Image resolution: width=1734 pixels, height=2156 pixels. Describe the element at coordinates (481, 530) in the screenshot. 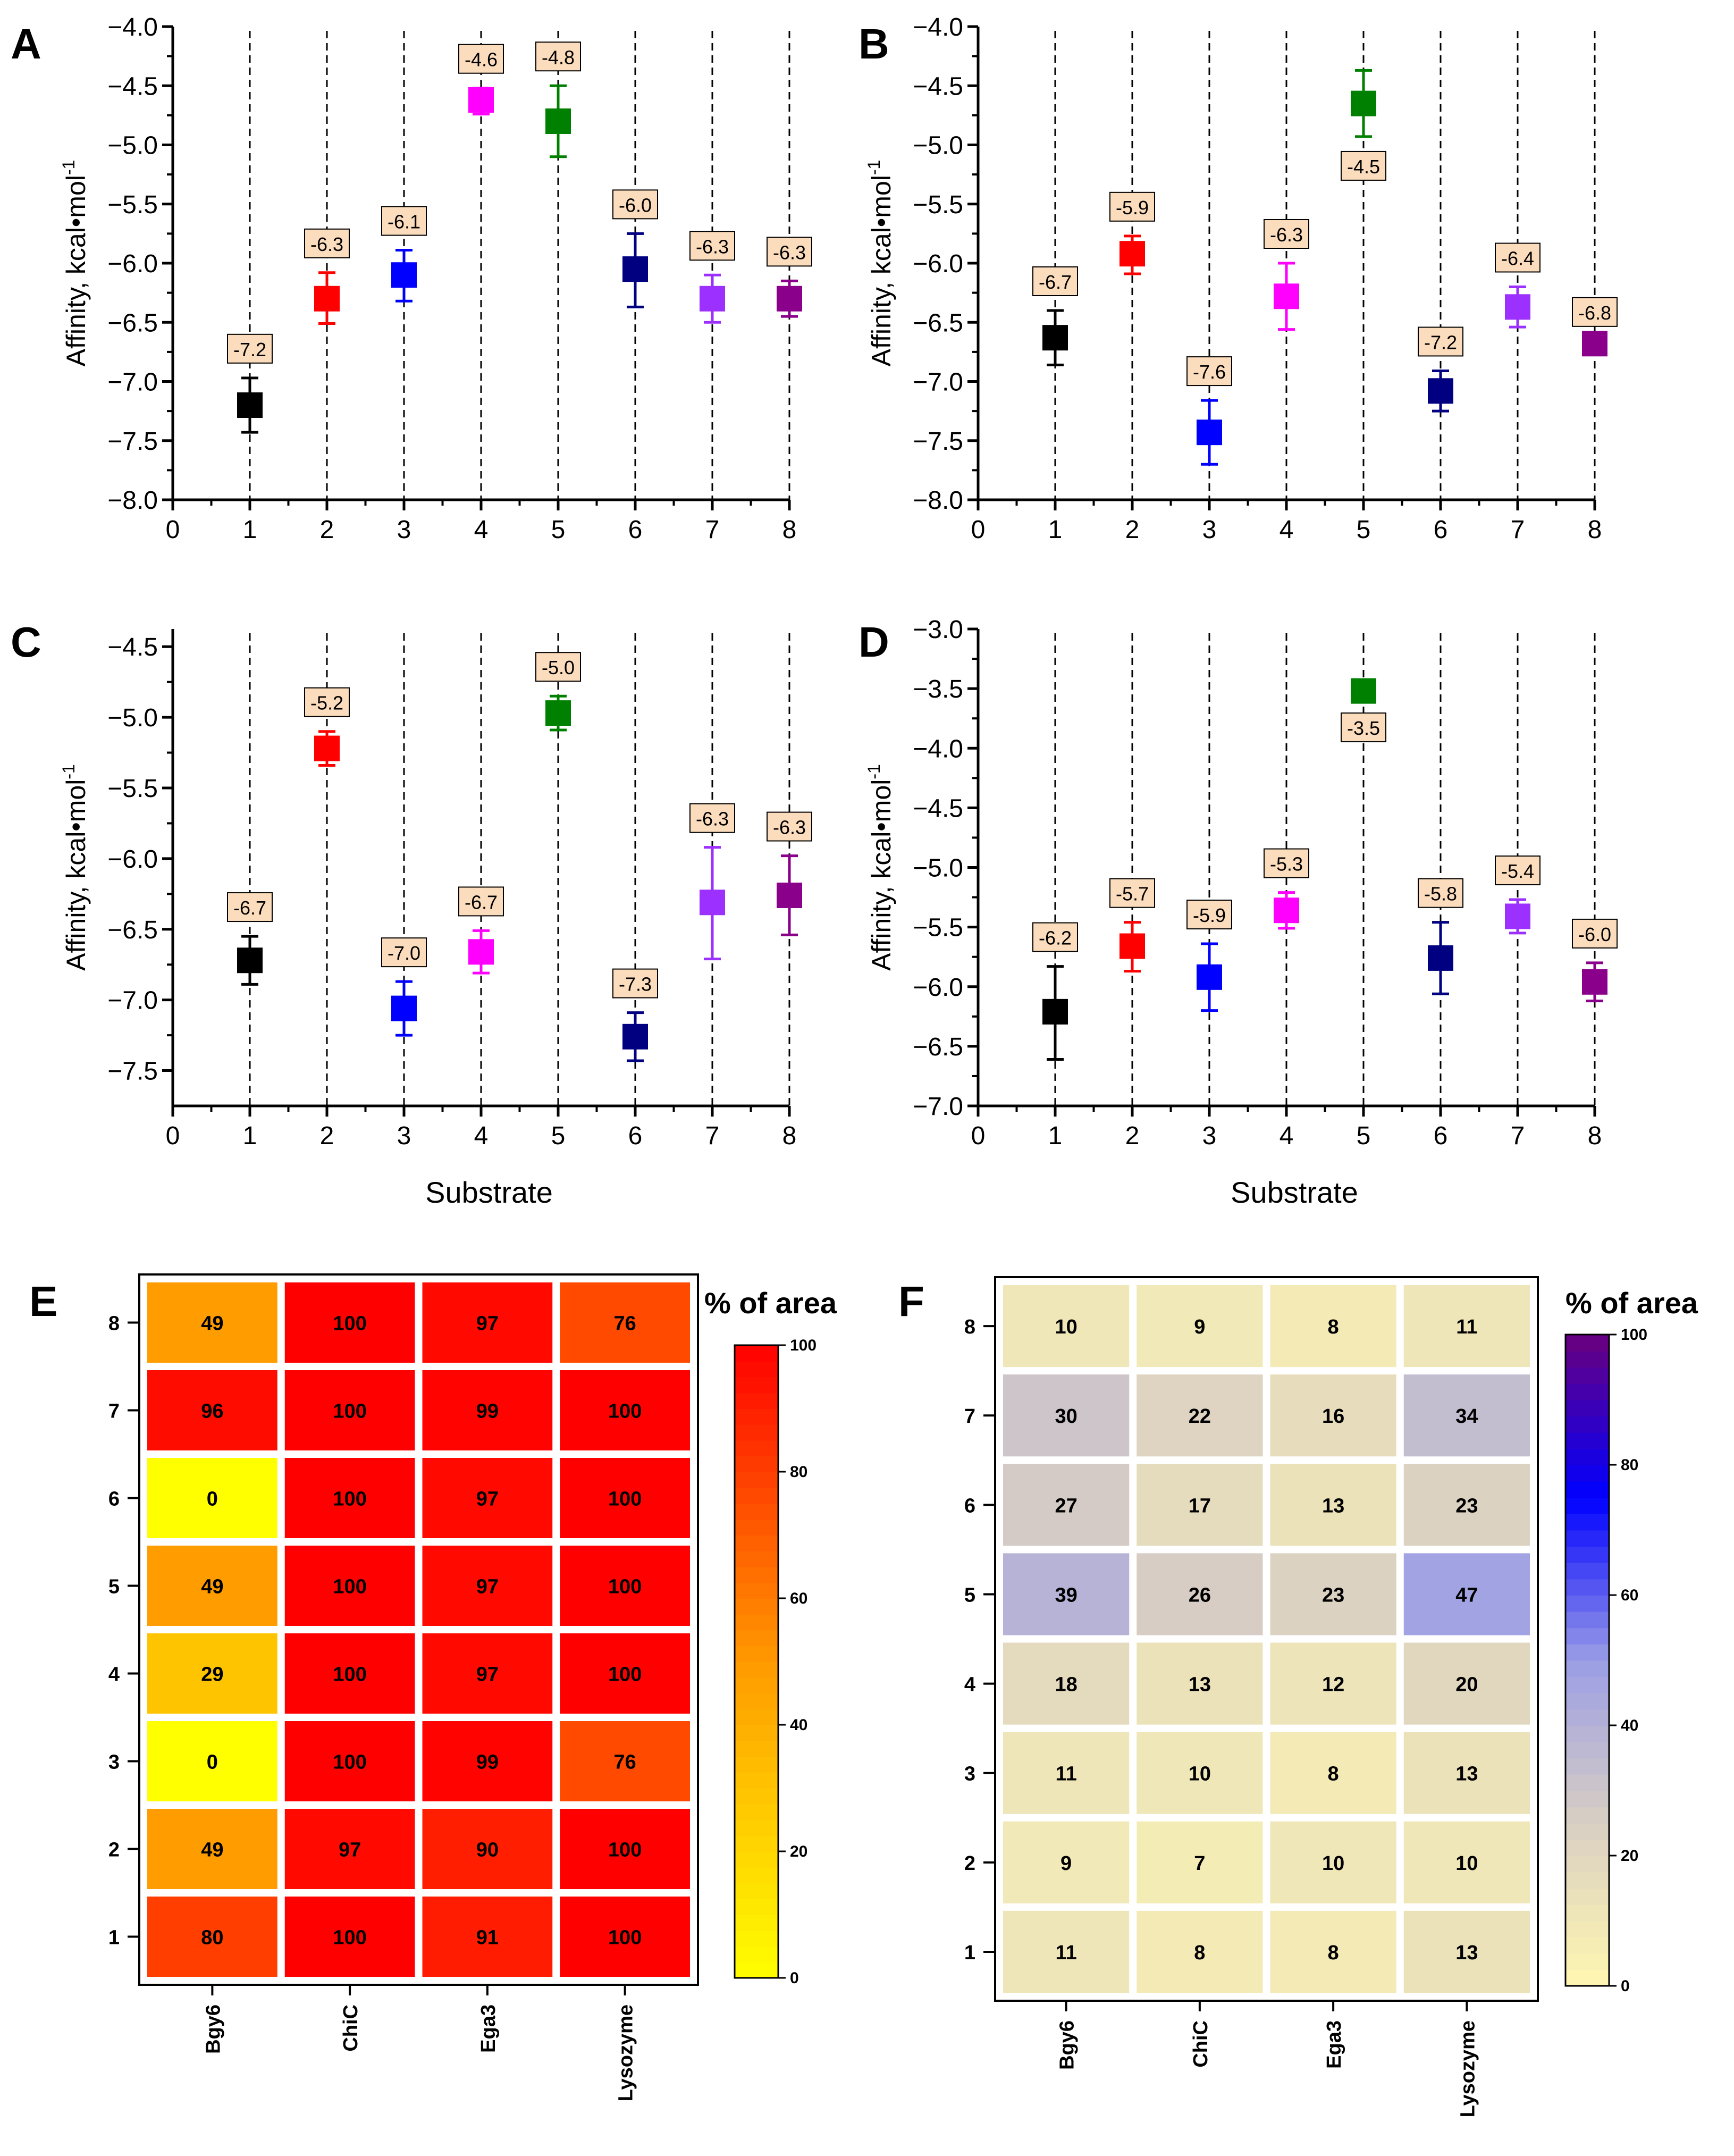

I see `x-tick-label-a: 4` at that location.